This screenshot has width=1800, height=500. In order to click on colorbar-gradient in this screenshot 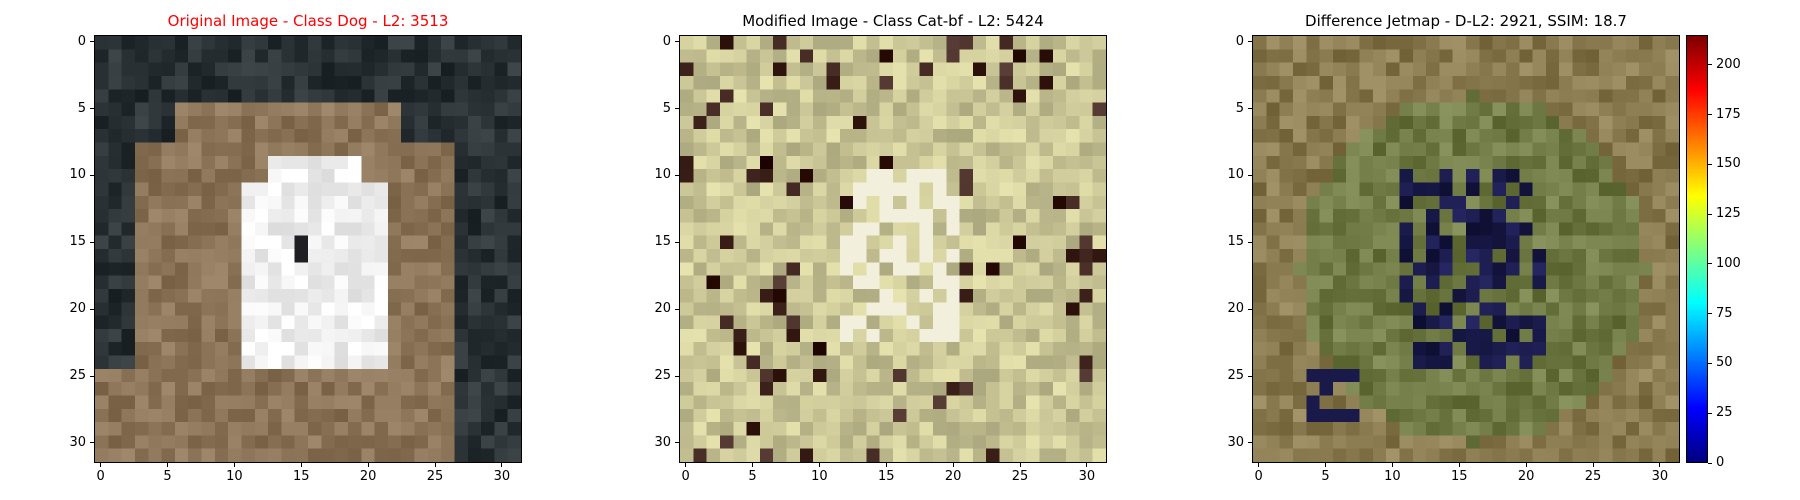, I will do `click(1697, 249)`.